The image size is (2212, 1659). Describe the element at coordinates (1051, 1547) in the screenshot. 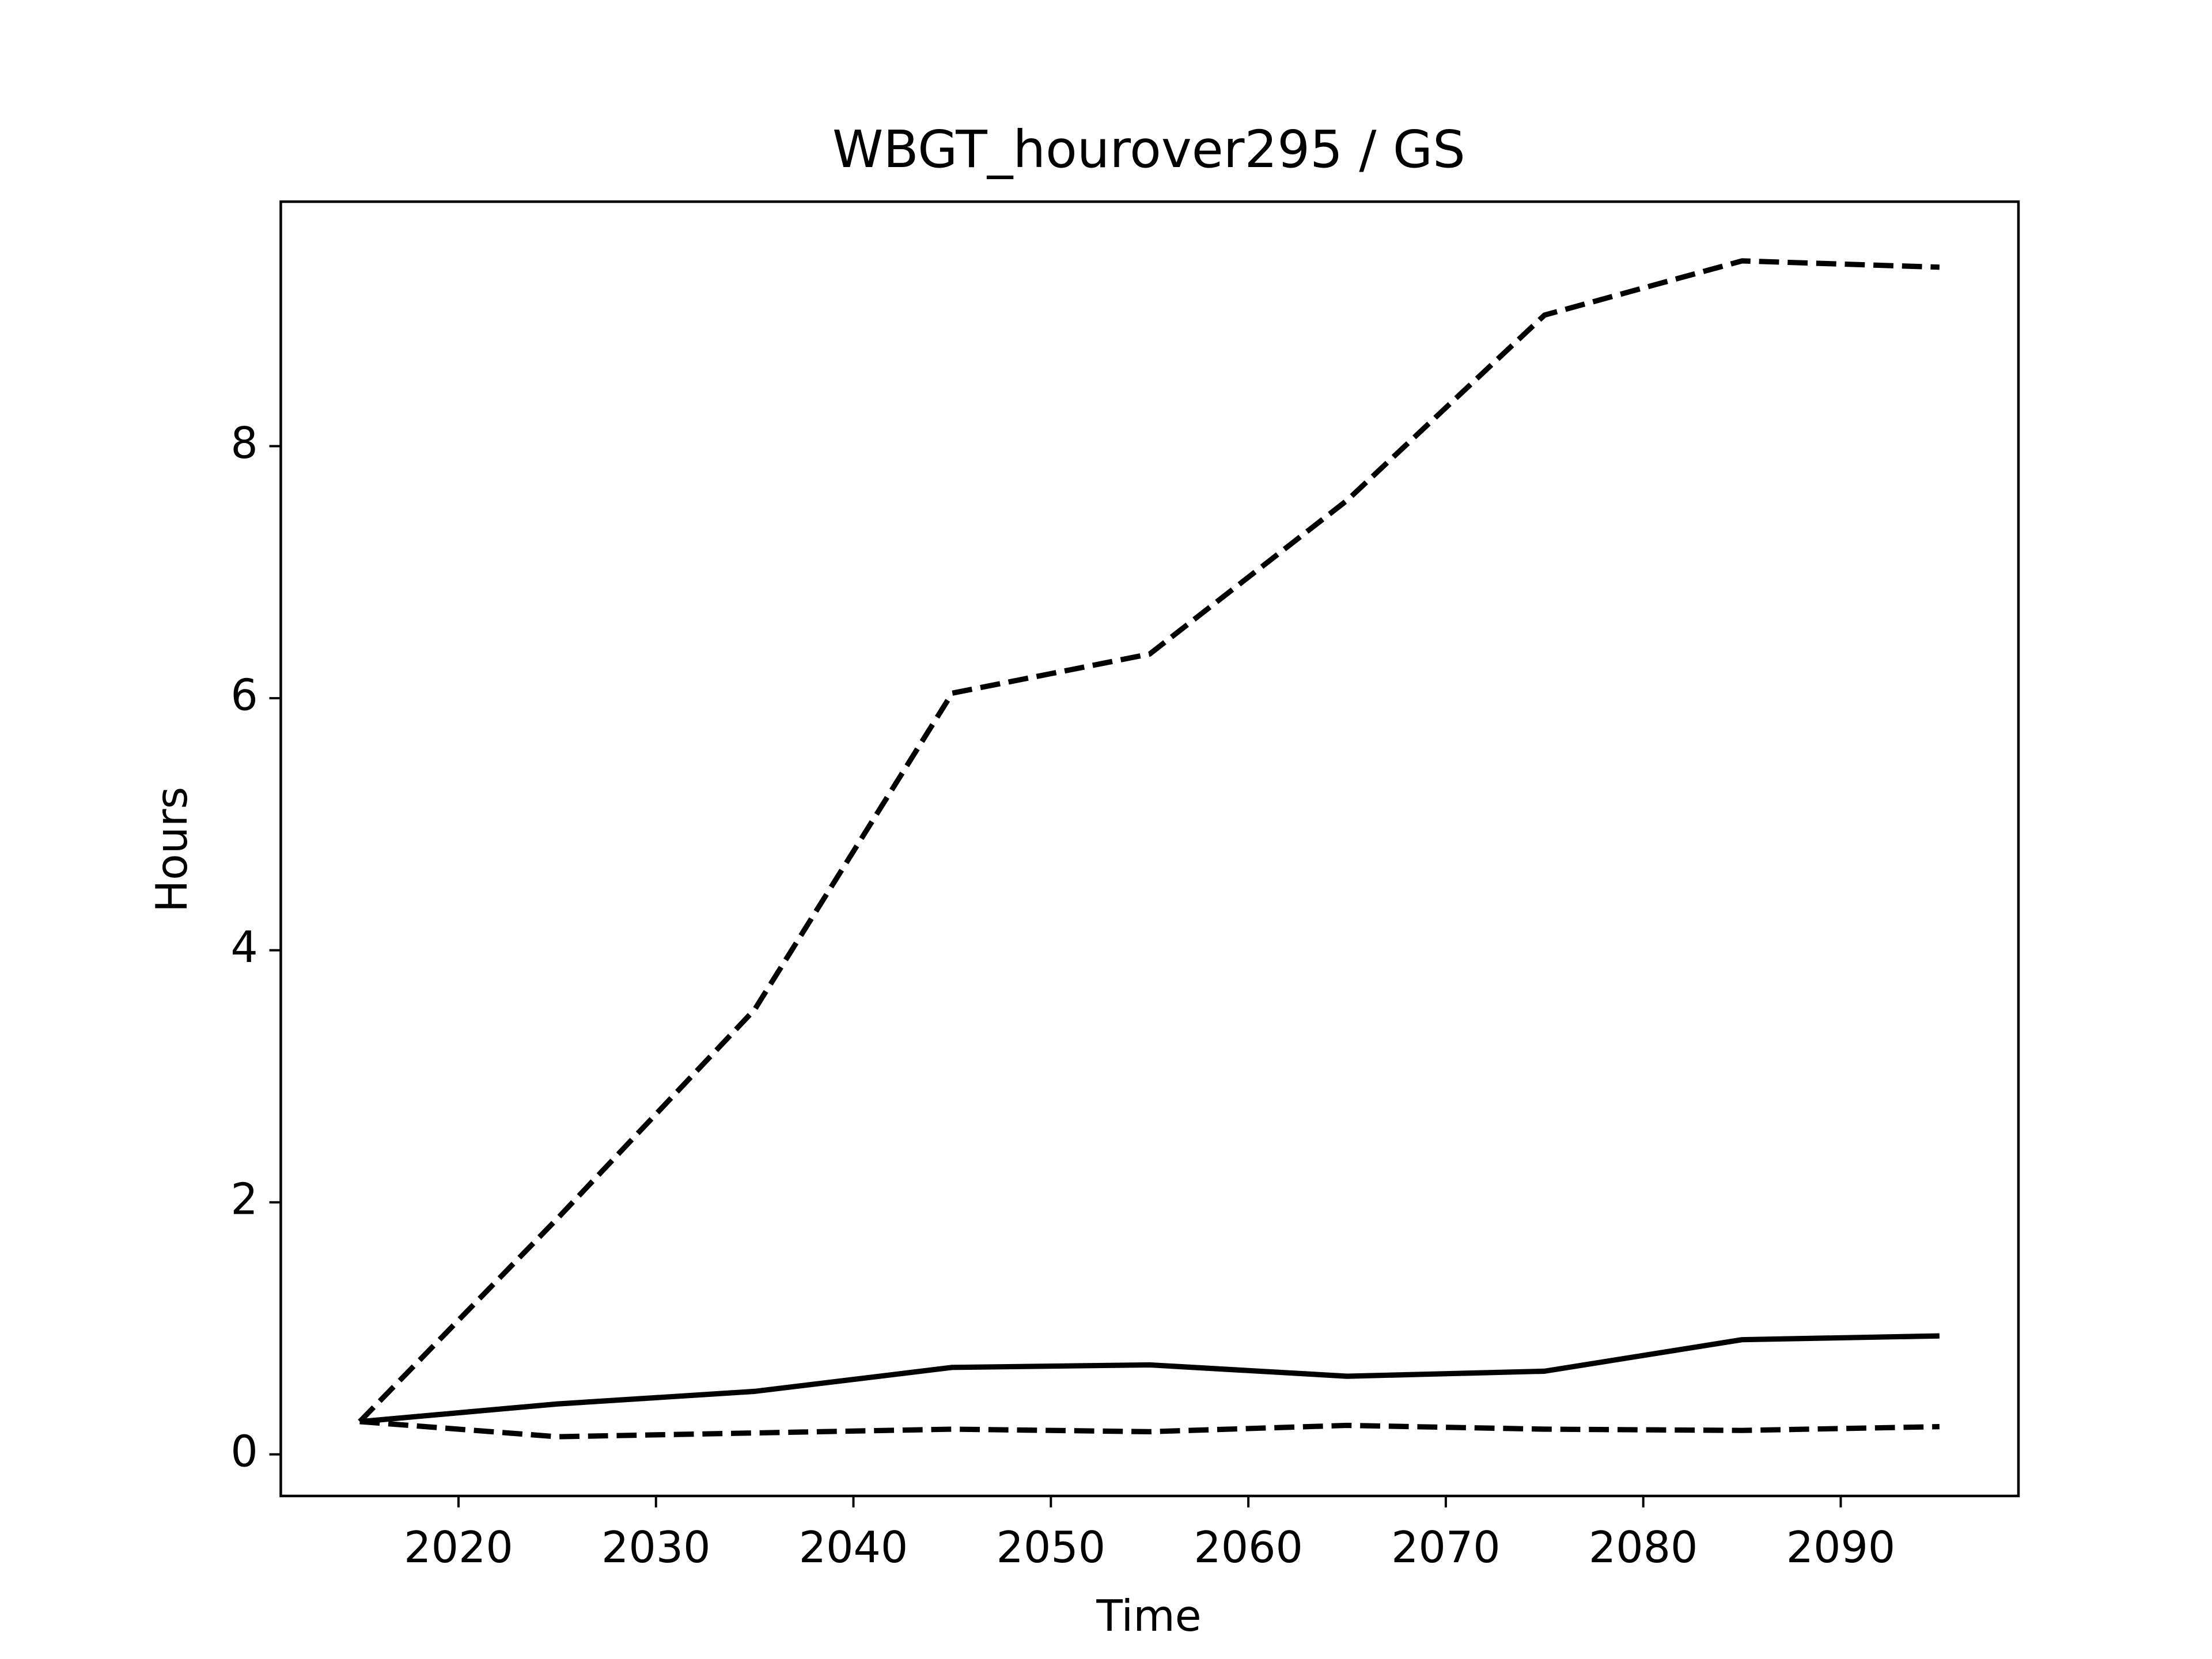

I see `x-tick-label: 2050` at that location.